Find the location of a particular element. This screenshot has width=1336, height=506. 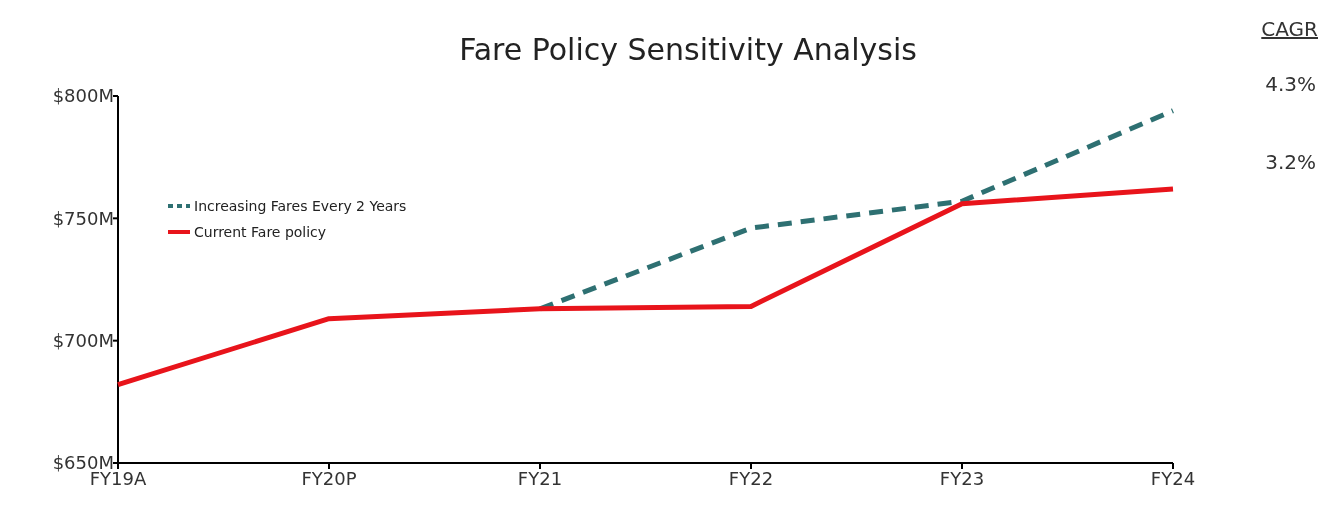

legend-label: Current Fare policy is located at coordinates (260, 231).